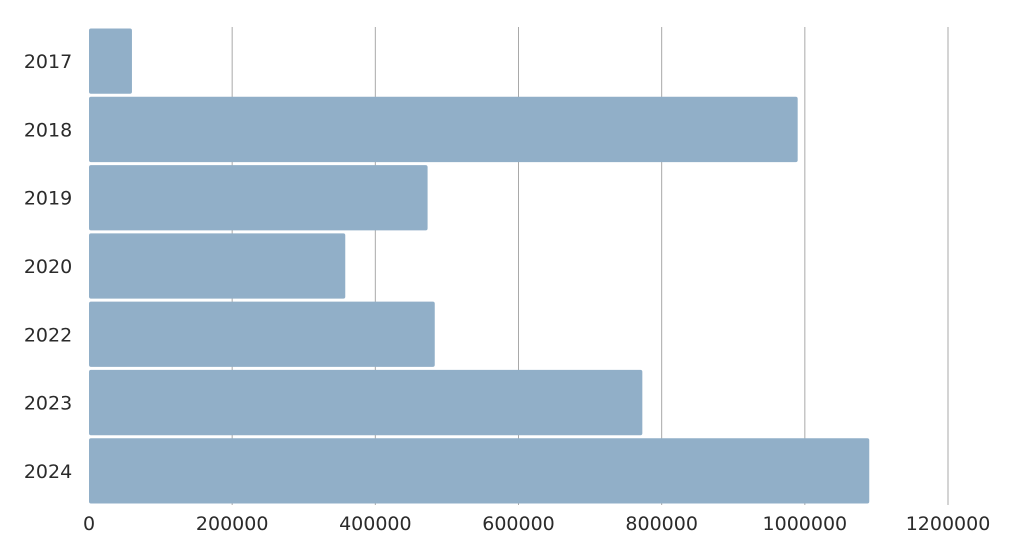  I want to click on y-category-label: 2023, so click(48, 404).